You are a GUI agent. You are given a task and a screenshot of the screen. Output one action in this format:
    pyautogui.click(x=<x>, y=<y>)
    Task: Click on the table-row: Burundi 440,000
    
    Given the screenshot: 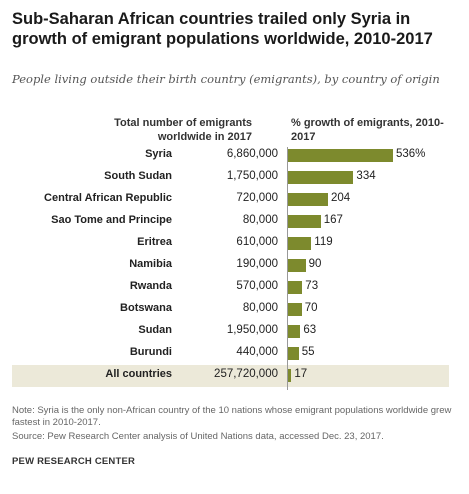 What is the action you would take?
    pyautogui.click(x=230, y=354)
    